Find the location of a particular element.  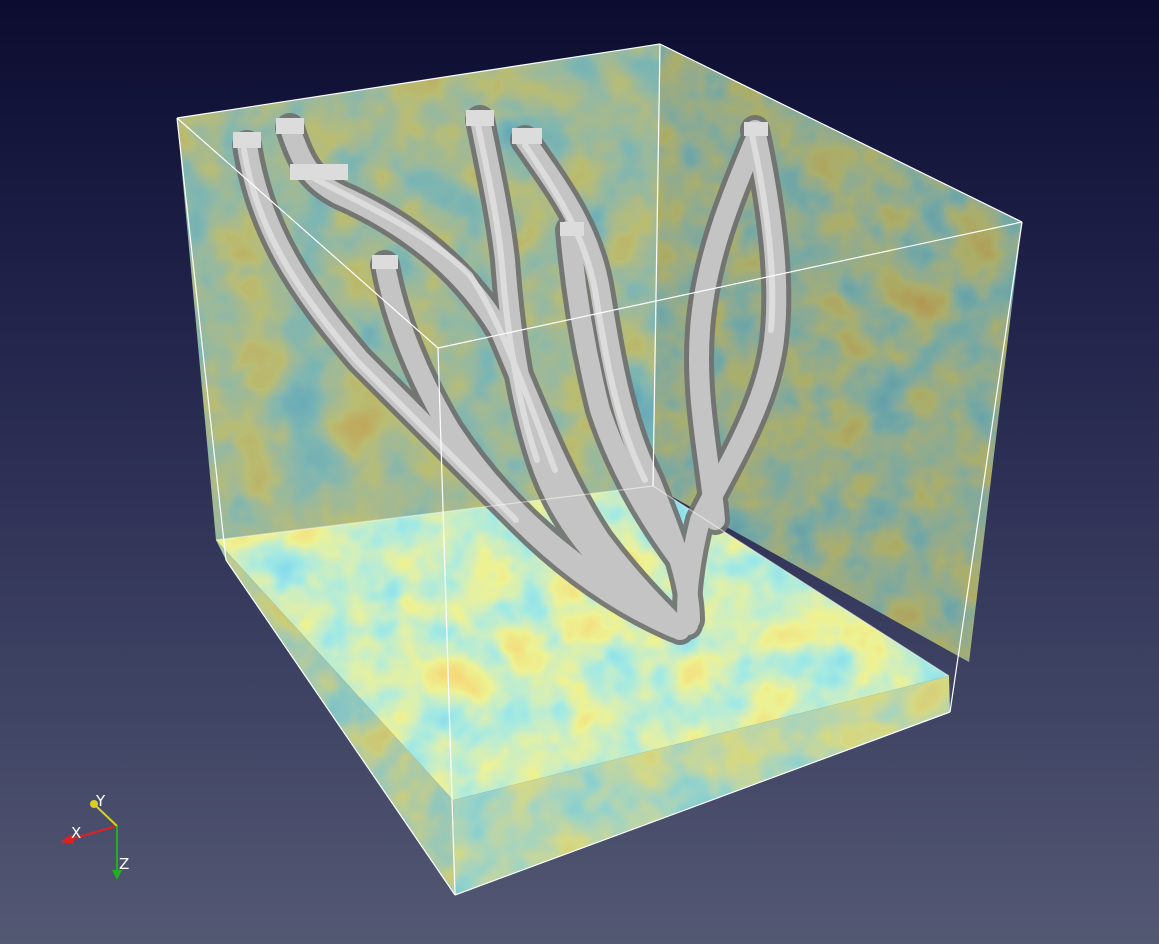

y-axis-tip is located at coordinates (94, 804).